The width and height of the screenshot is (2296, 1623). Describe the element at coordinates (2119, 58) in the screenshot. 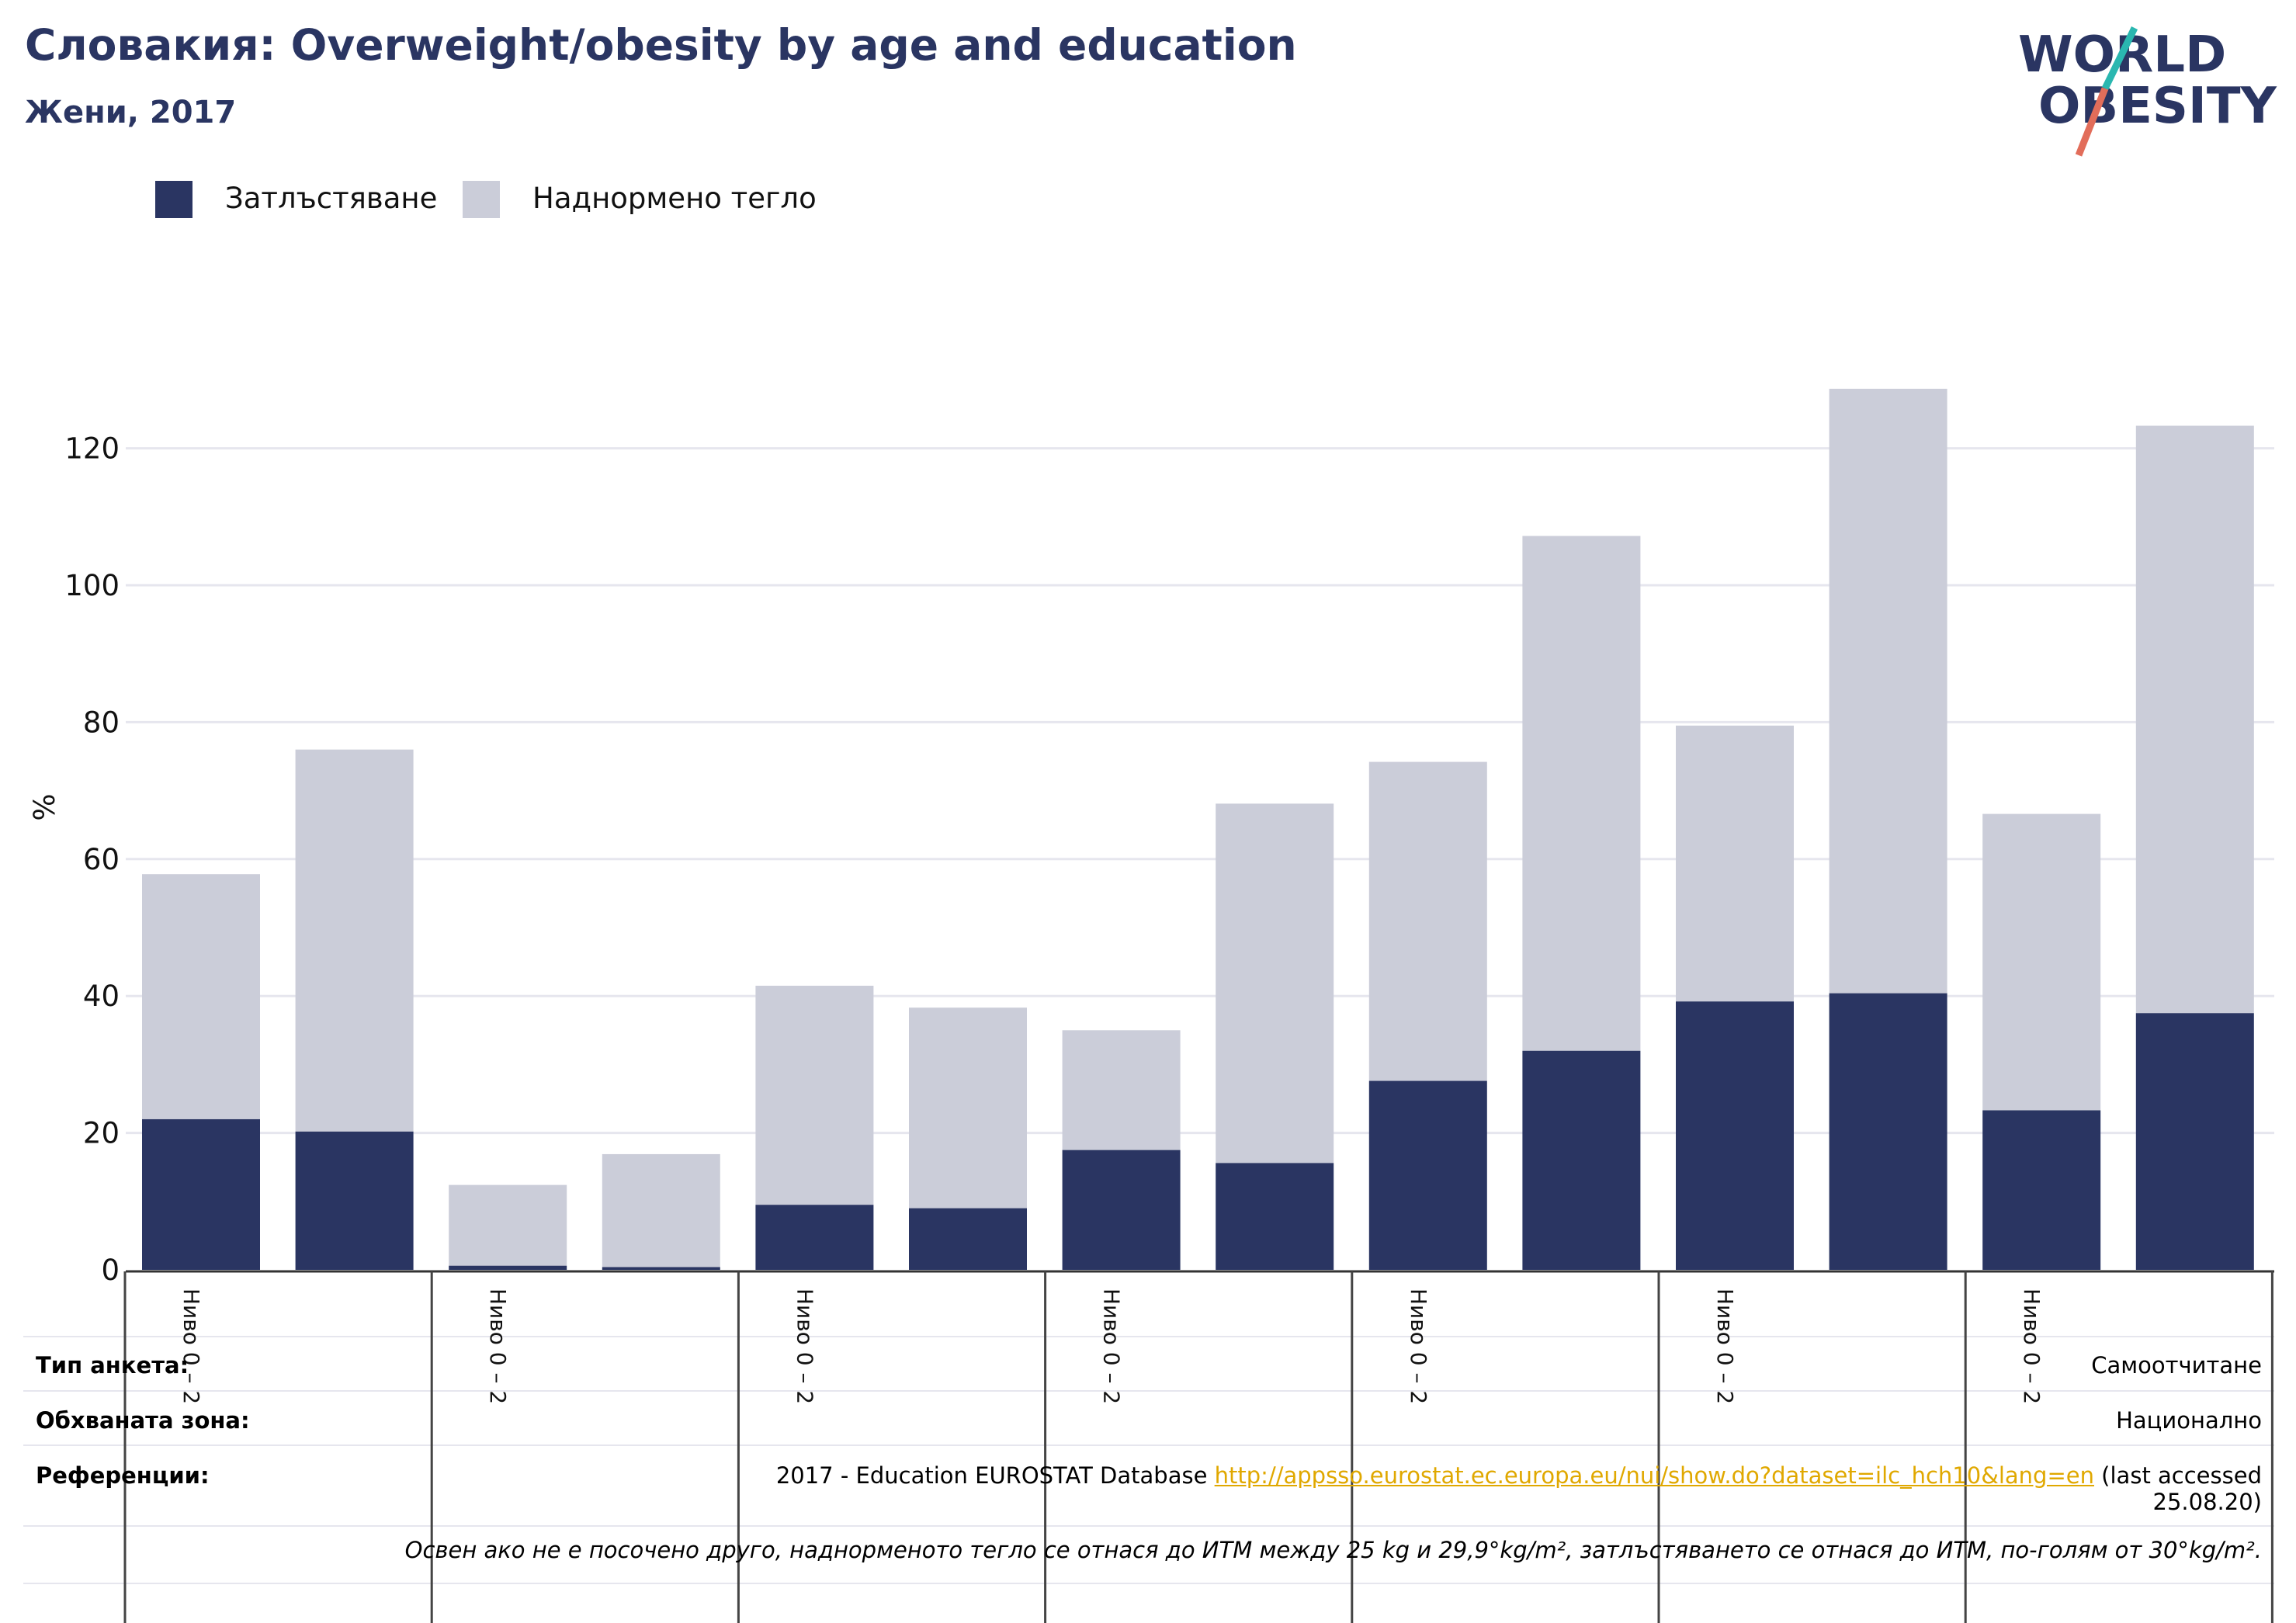

I see `logo-slash-teal` at that location.